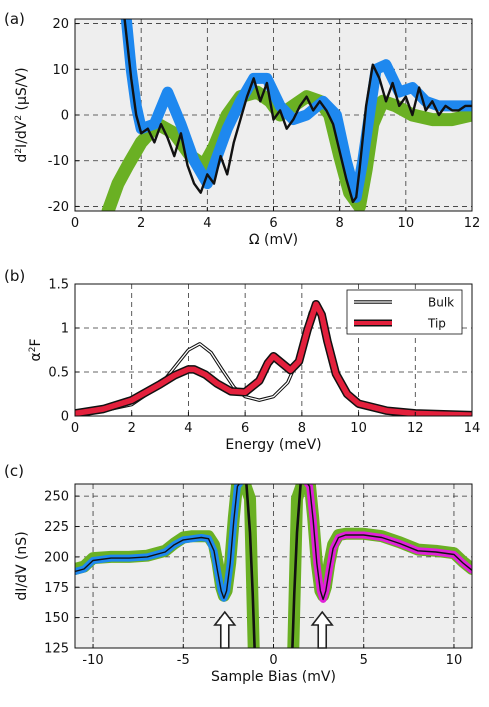 This screenshot has width=489, height=707. What do you see at coordinates (58, 373) in the screenshot?
I see `y-tick-label: 0.5` at bounding box center [58, 373].